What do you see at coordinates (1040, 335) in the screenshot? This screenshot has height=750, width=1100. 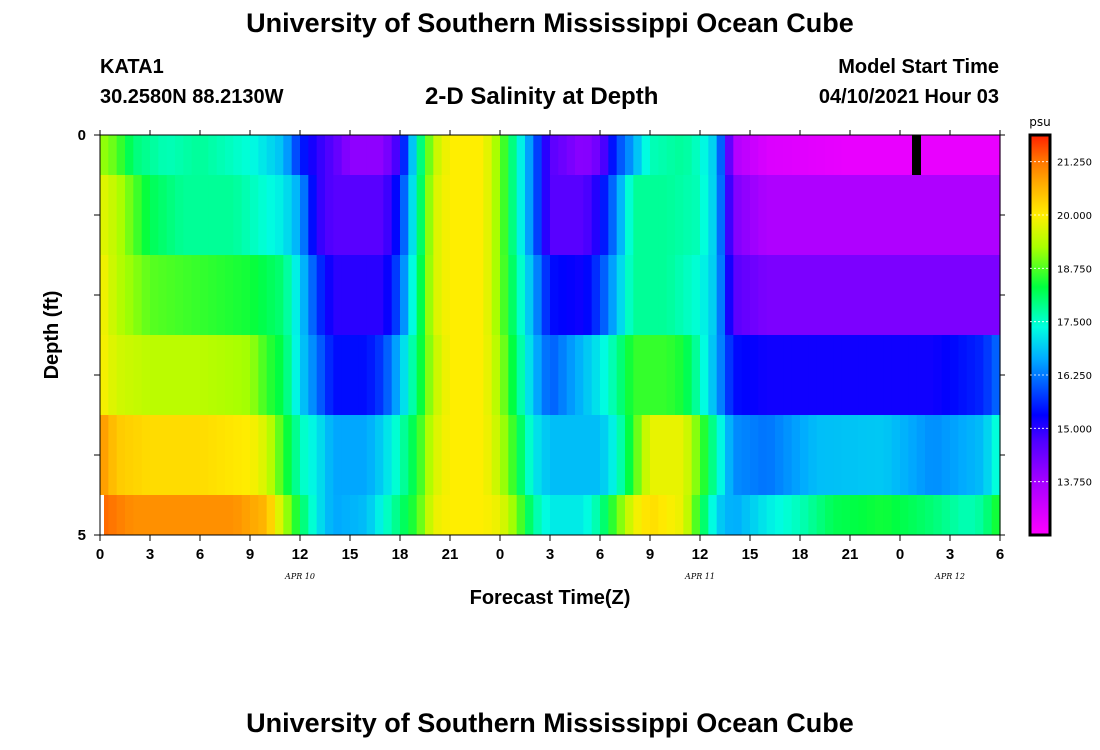 I see `colorbar-gradient` at bounding box center [1040, 335].